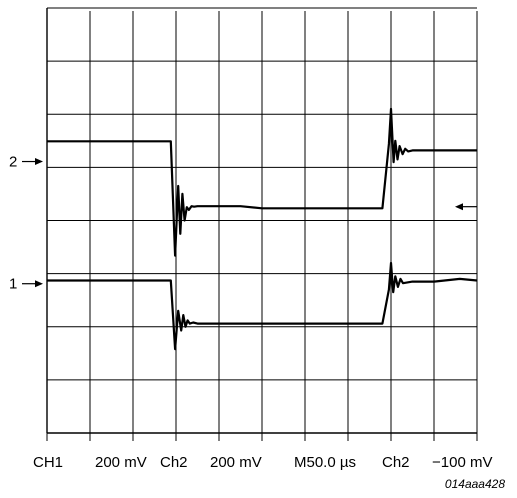 The height and width of the screenshot is (498, 517). Describe the element at coordinates (325, 462) in the screenshot. I see `timebase-readout: M50.0 µs` at that location.